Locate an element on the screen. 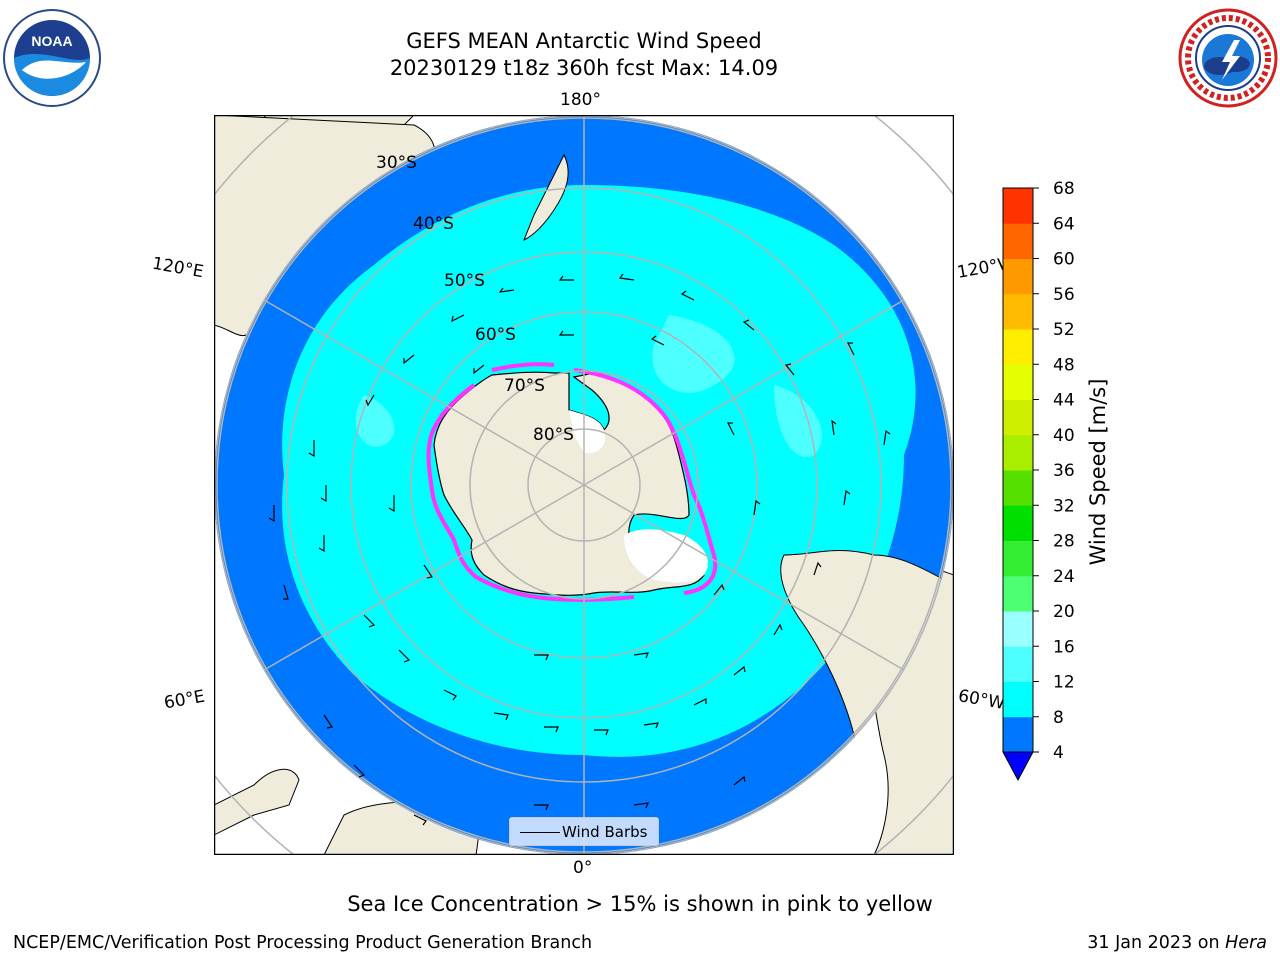 The height and width of the screenshot is (960, 1280). lat-label-40s: 40°S is located at coordinates (433, 224).